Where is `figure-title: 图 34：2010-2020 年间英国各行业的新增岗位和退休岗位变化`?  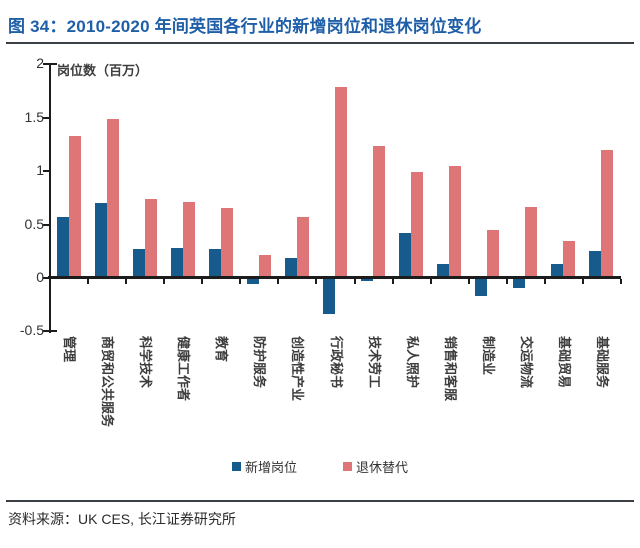
figure-title: 图 34：2010-2020 年间英国各行业的新增岗位和退休岗位变化 is located at coordinates (245, 26).